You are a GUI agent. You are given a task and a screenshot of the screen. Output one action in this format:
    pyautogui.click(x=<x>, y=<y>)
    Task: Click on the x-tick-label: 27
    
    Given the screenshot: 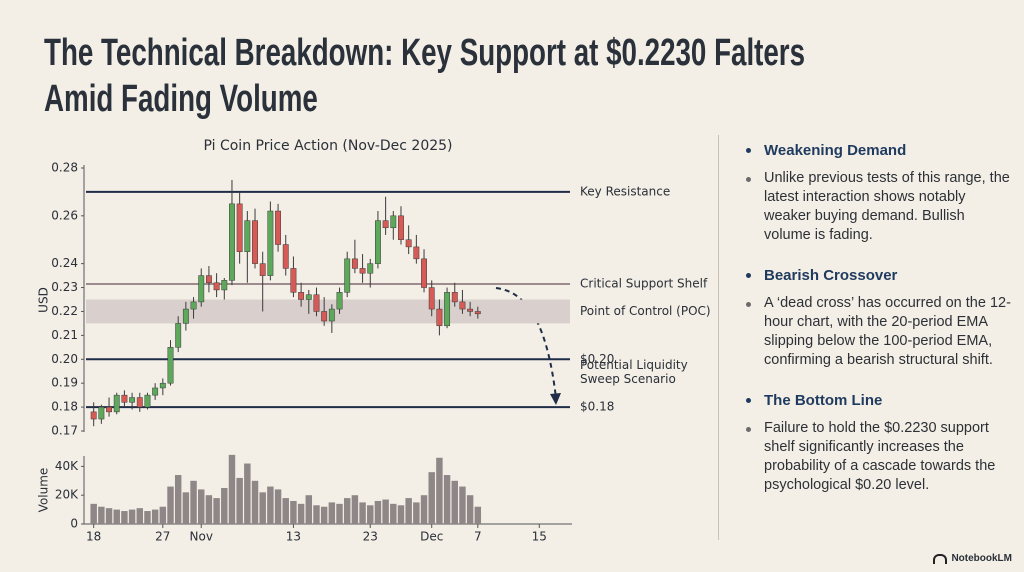 What is the action you would take?
    pyautogui.click(x=162, y=537)
    